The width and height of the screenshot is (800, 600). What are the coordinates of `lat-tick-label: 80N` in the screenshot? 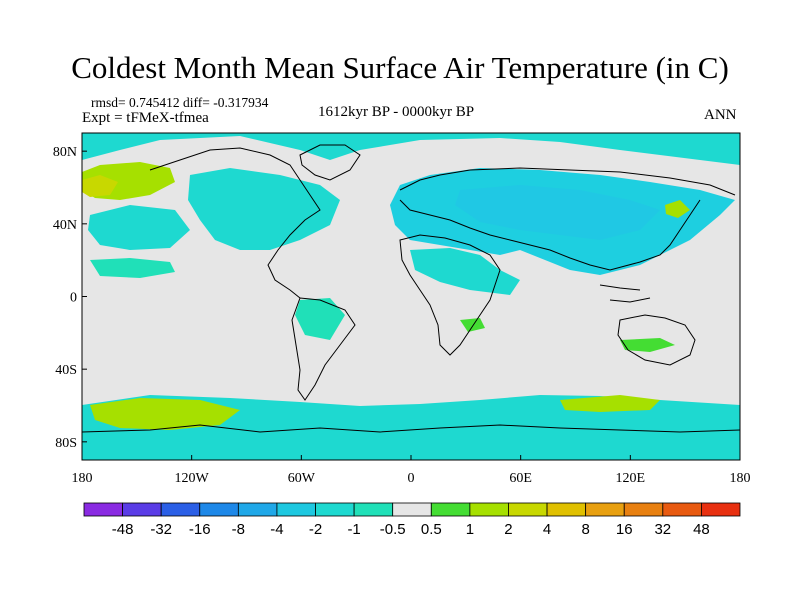 It's located at (65, 152).